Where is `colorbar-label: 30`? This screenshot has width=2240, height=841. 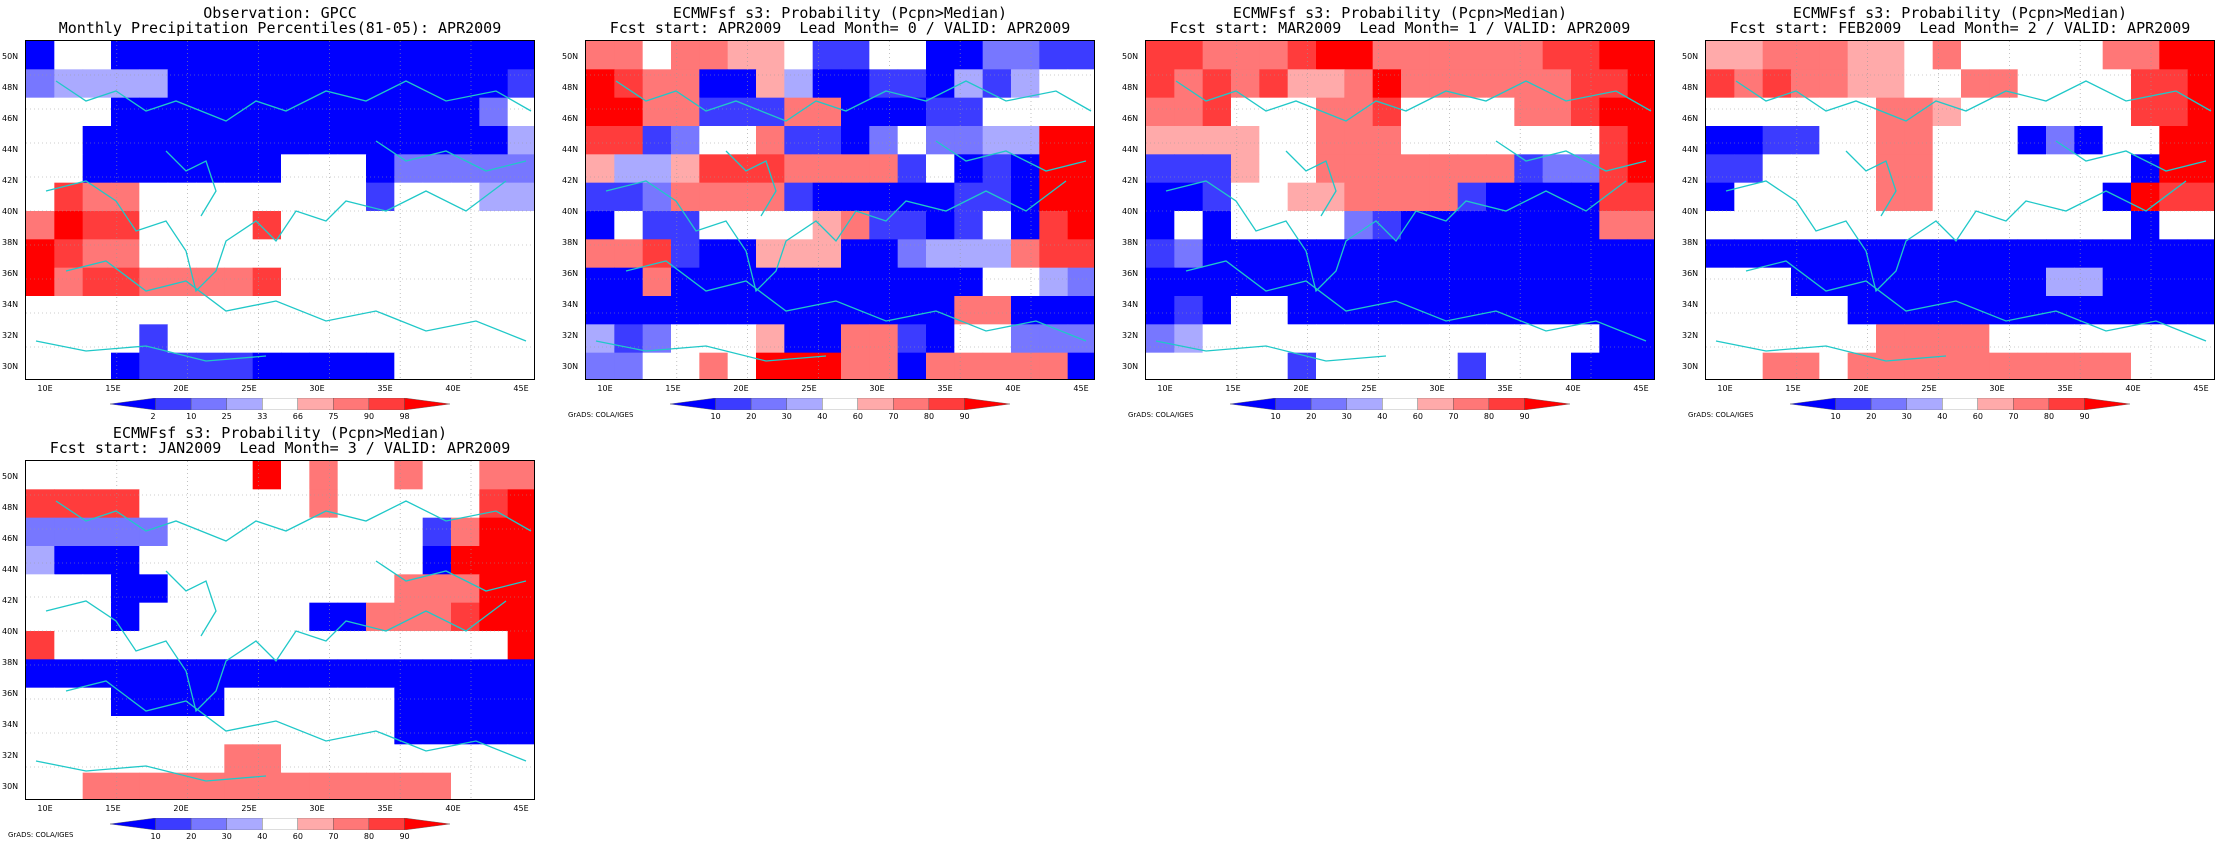
colorbar-label: 30 is located at coordinates (786, 416).